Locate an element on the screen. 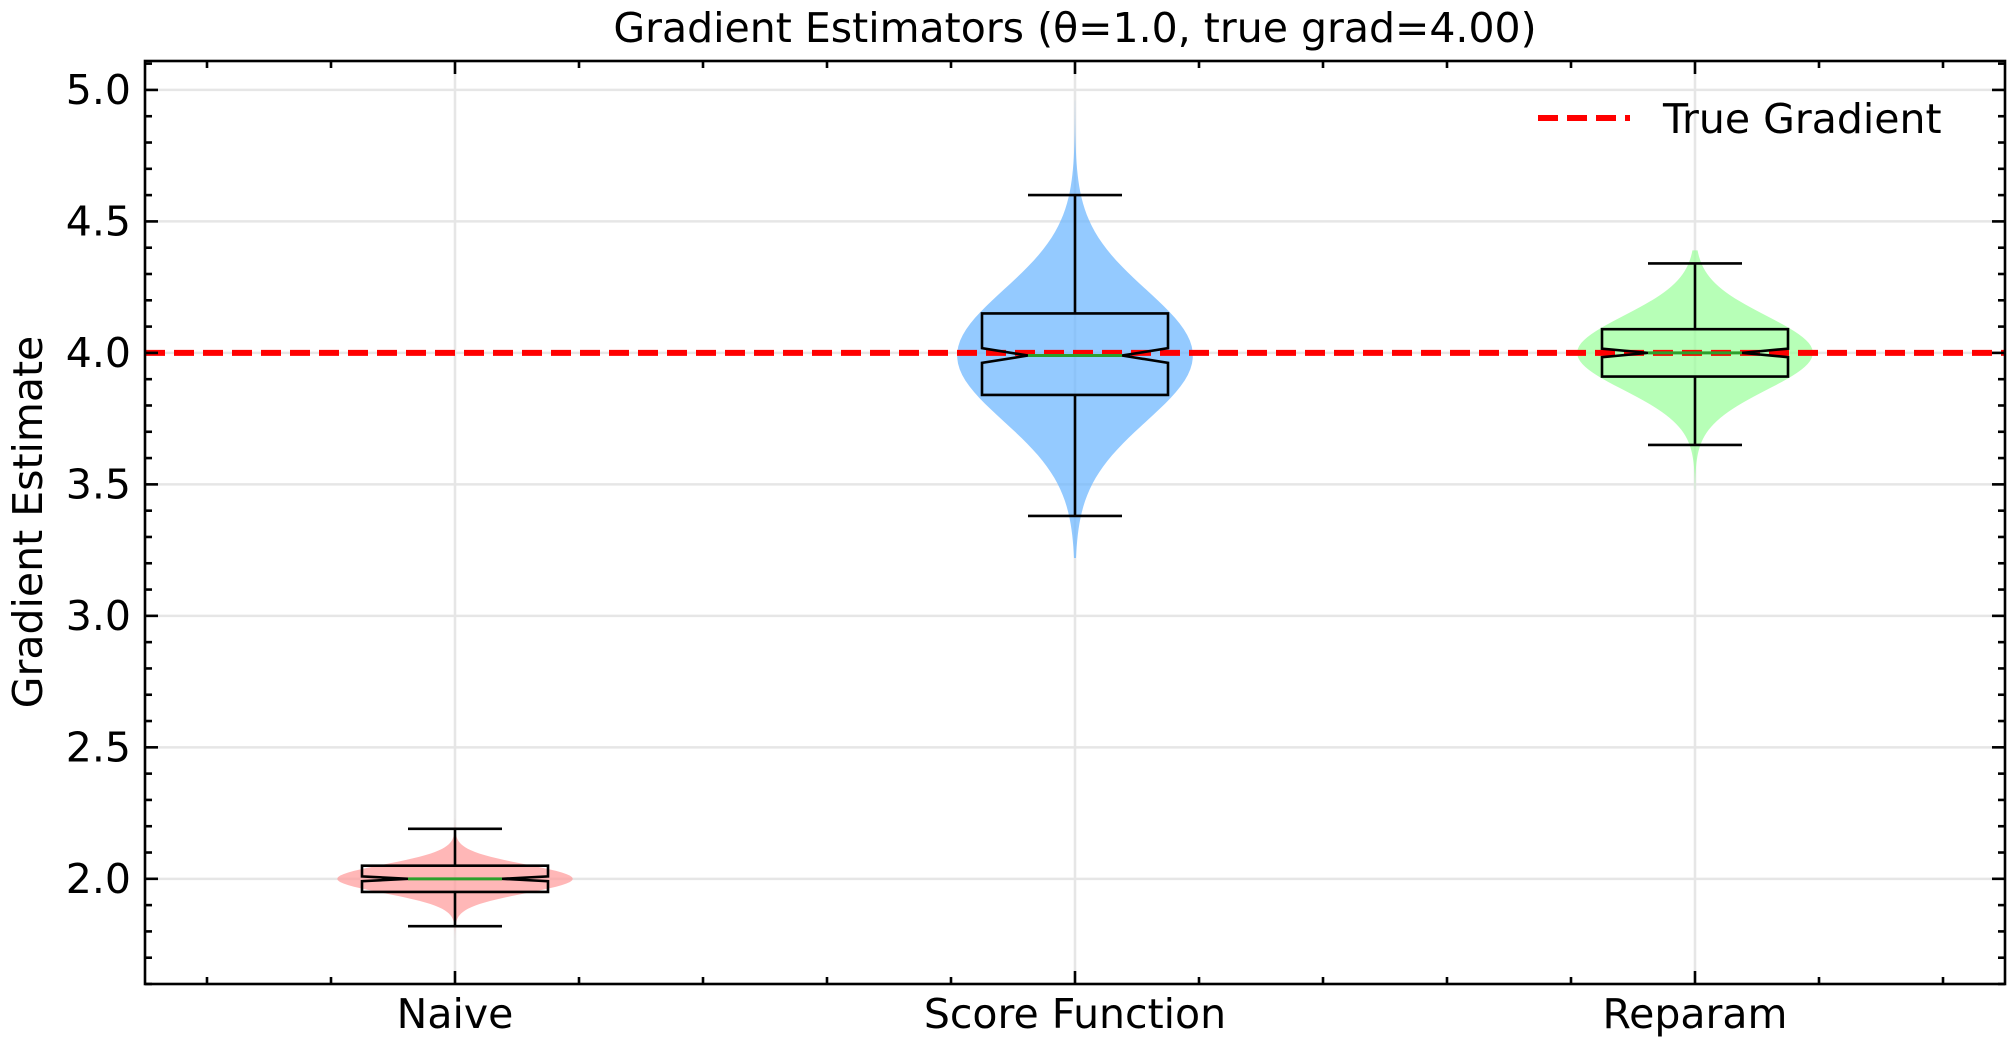 The width and height of the screenshot is (2014, 1047). y-tick-label: 5.0 is located at coordinates (98, 90).